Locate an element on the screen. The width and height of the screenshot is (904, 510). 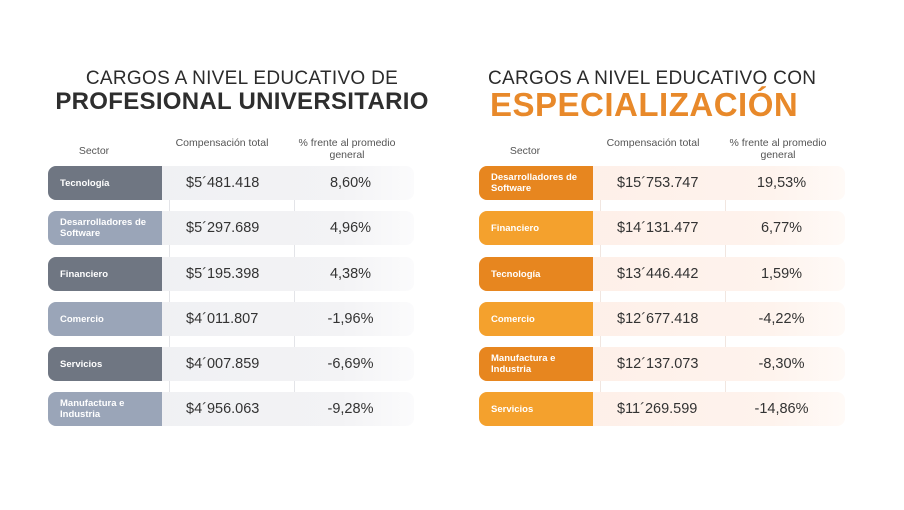
compensation-value: $11´269.599 is located at coordinates (657, 409).